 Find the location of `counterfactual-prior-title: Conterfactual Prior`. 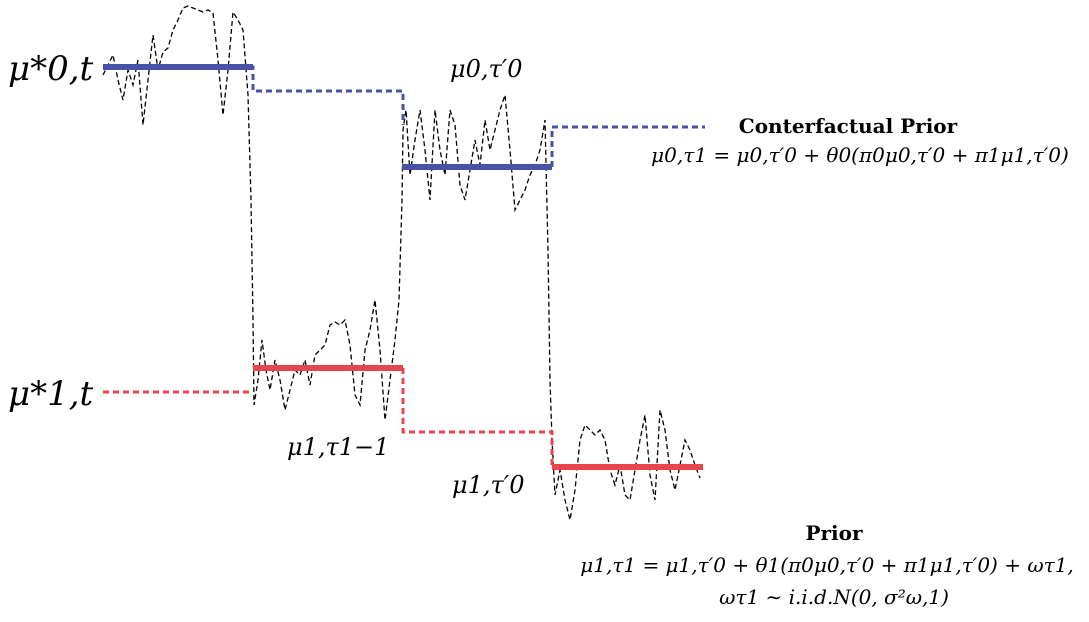

counterfactual-prior-title: Conterfactual Prior is located at coordinates (848, 126).